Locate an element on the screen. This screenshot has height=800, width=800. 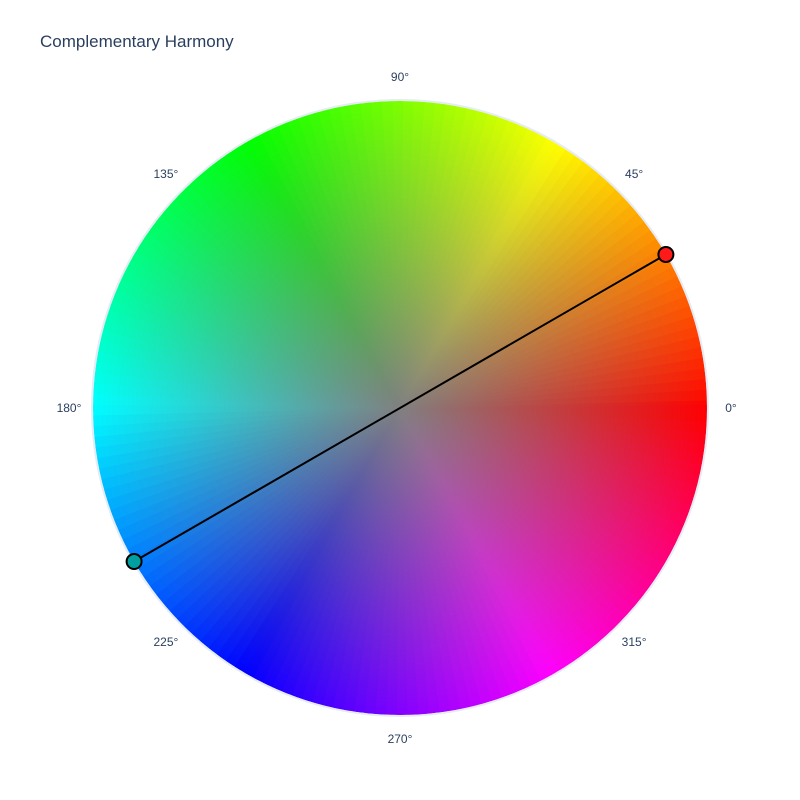
angular-tick-label: 0° is located at coordinates (731, 408).